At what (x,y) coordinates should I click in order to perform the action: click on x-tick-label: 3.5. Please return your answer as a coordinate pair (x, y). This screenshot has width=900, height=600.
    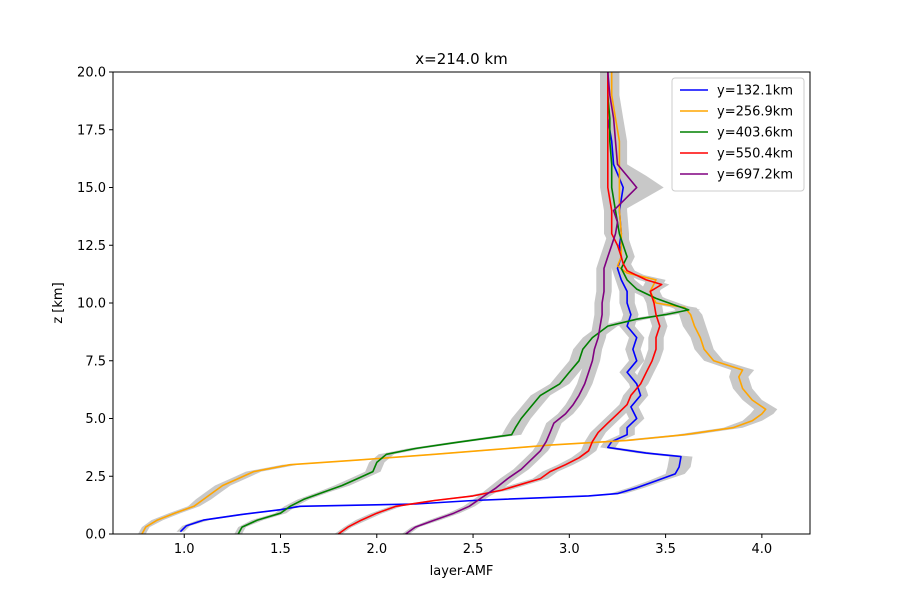
    Looking at the image, I should click on (665, 549).